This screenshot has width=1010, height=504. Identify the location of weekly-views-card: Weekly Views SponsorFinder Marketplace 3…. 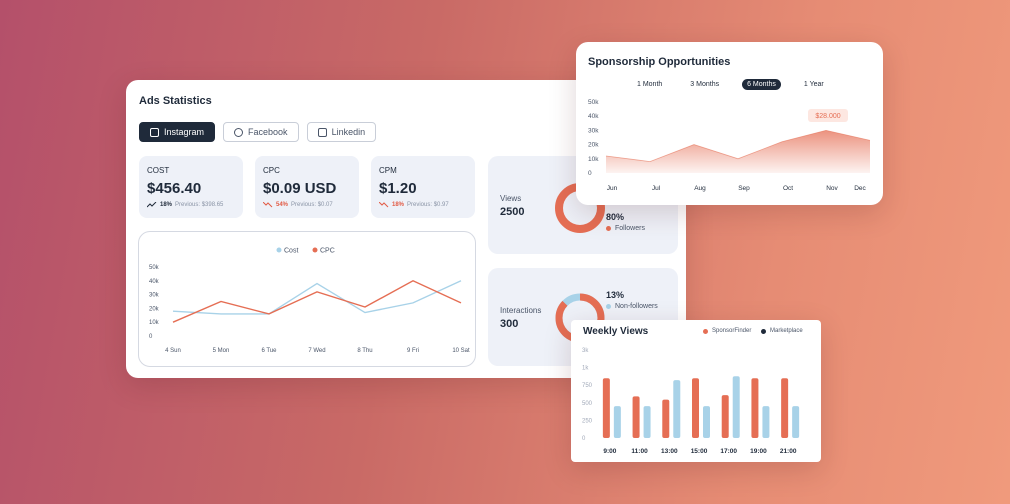
(696, 391).